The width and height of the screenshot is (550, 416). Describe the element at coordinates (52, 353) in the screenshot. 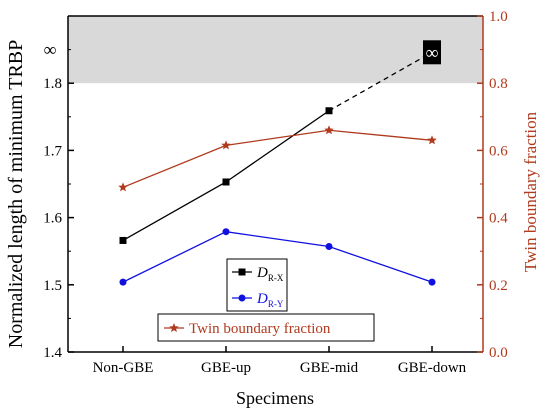

I see `left-y-tick-label: 1.4` at that location.